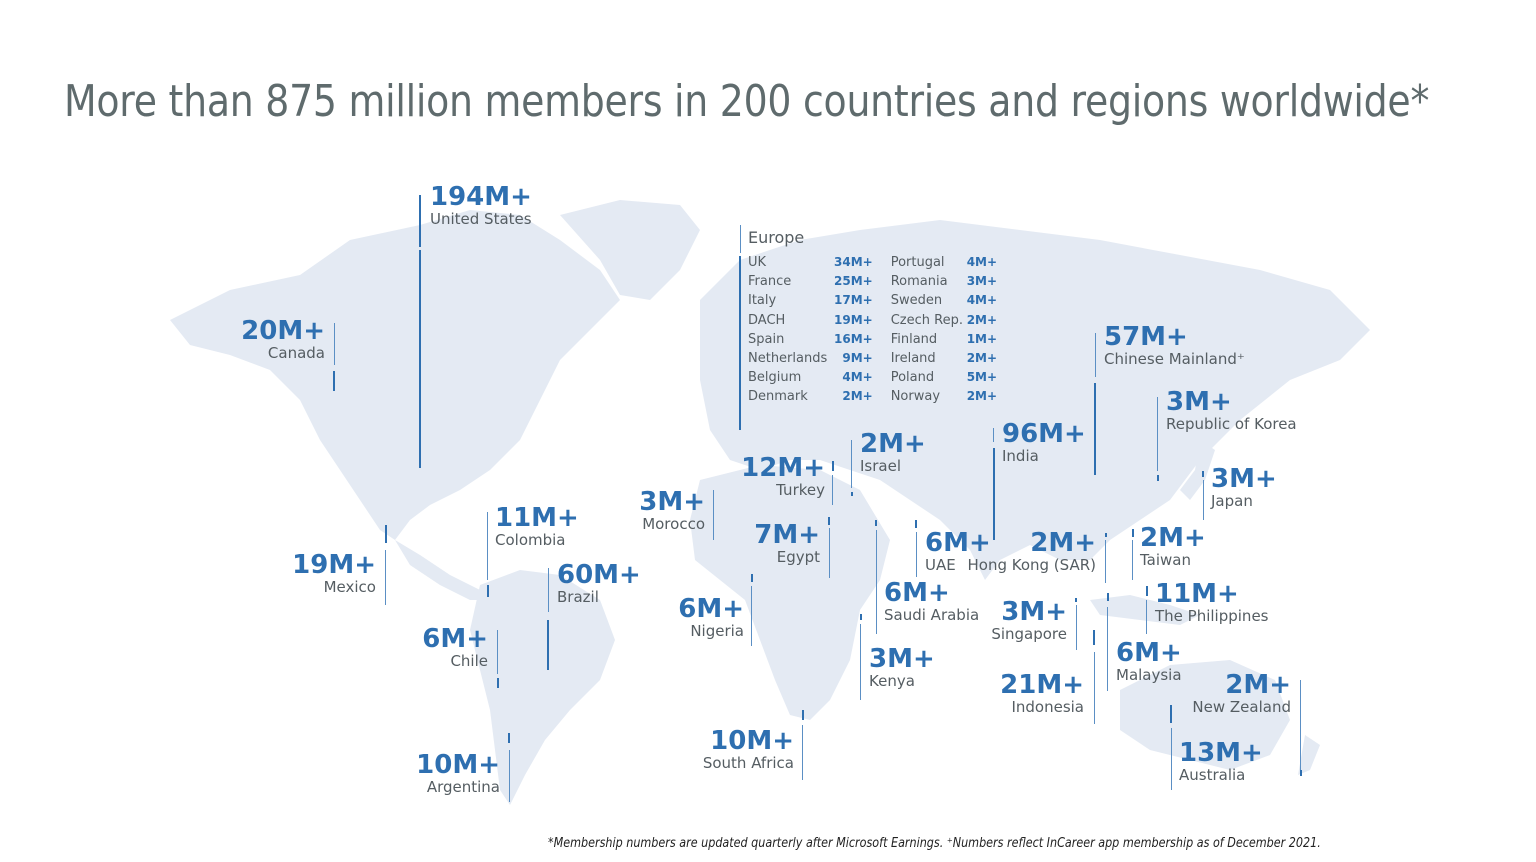 This screenshot has height=862, width=1536. Describe the element at coordinates (1029, 634) in the screenshot. I see `country-label: Singapore` at that location.